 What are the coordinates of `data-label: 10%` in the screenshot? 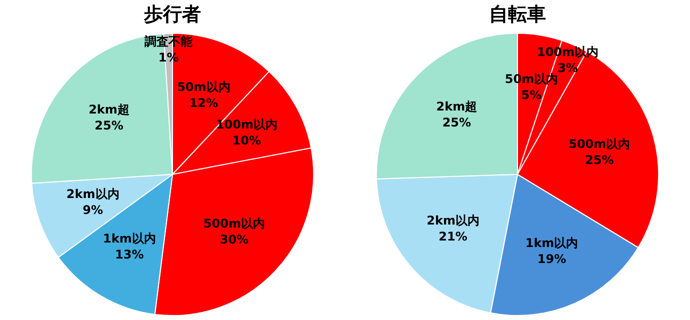 It's located at (247, 141).